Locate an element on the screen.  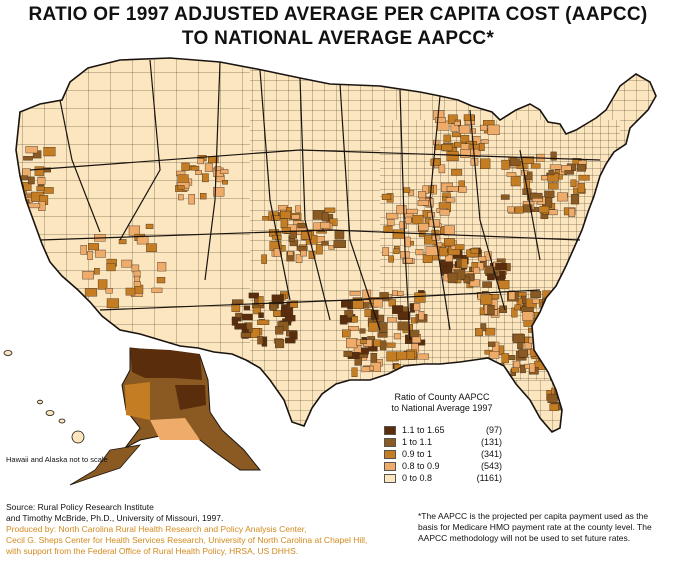
map-title-line2: TO NATIONAL AVERAGE AAPCC* is located at coordinates (338, 38).